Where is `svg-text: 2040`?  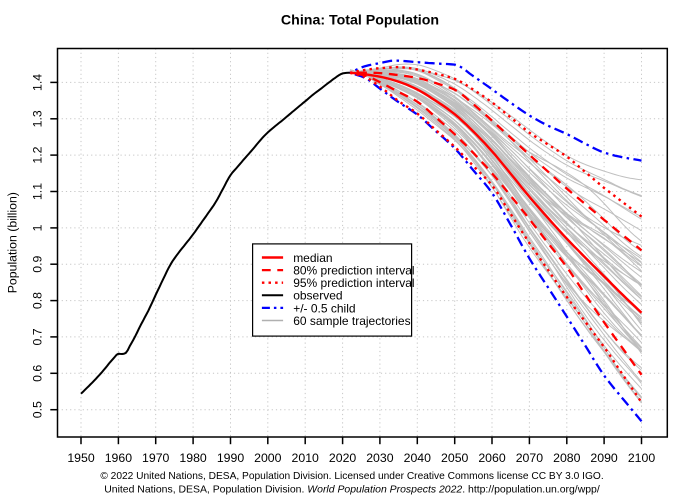 svg-text: 2040 is located at coordinates (418, 458).